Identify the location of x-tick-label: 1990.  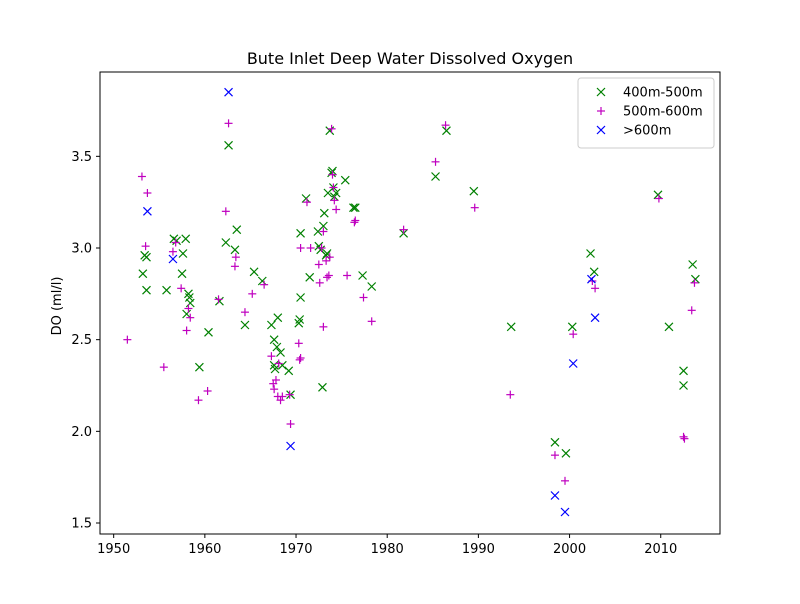
(478, 549).